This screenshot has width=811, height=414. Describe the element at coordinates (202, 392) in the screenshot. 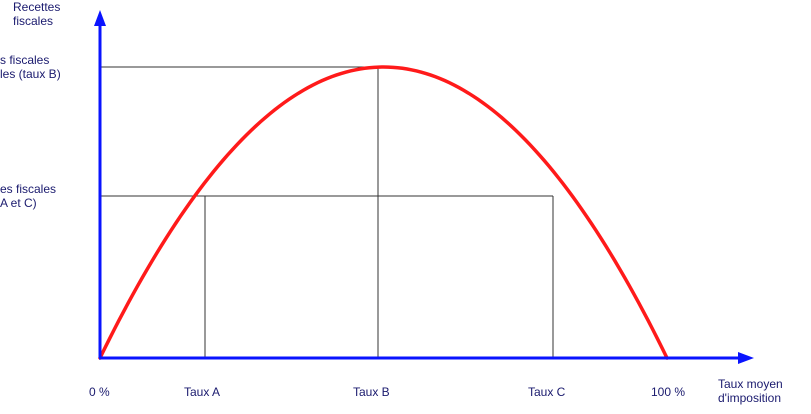

I see `tick-taux-a: Taux A` at that location.